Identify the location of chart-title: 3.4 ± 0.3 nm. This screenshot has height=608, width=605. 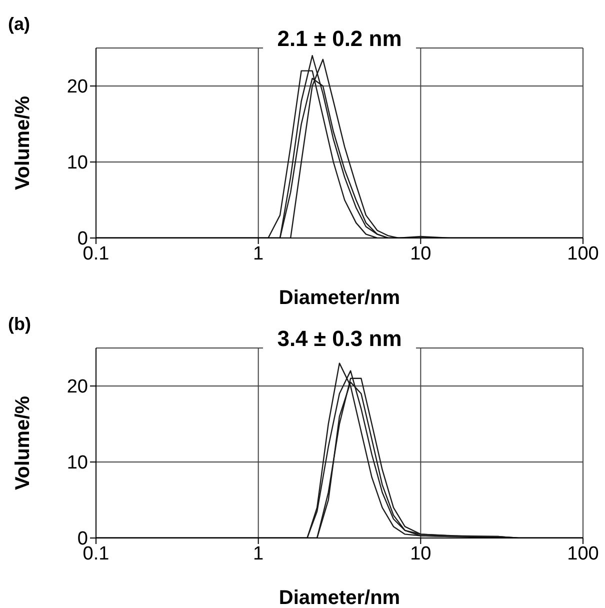
(339, 338).